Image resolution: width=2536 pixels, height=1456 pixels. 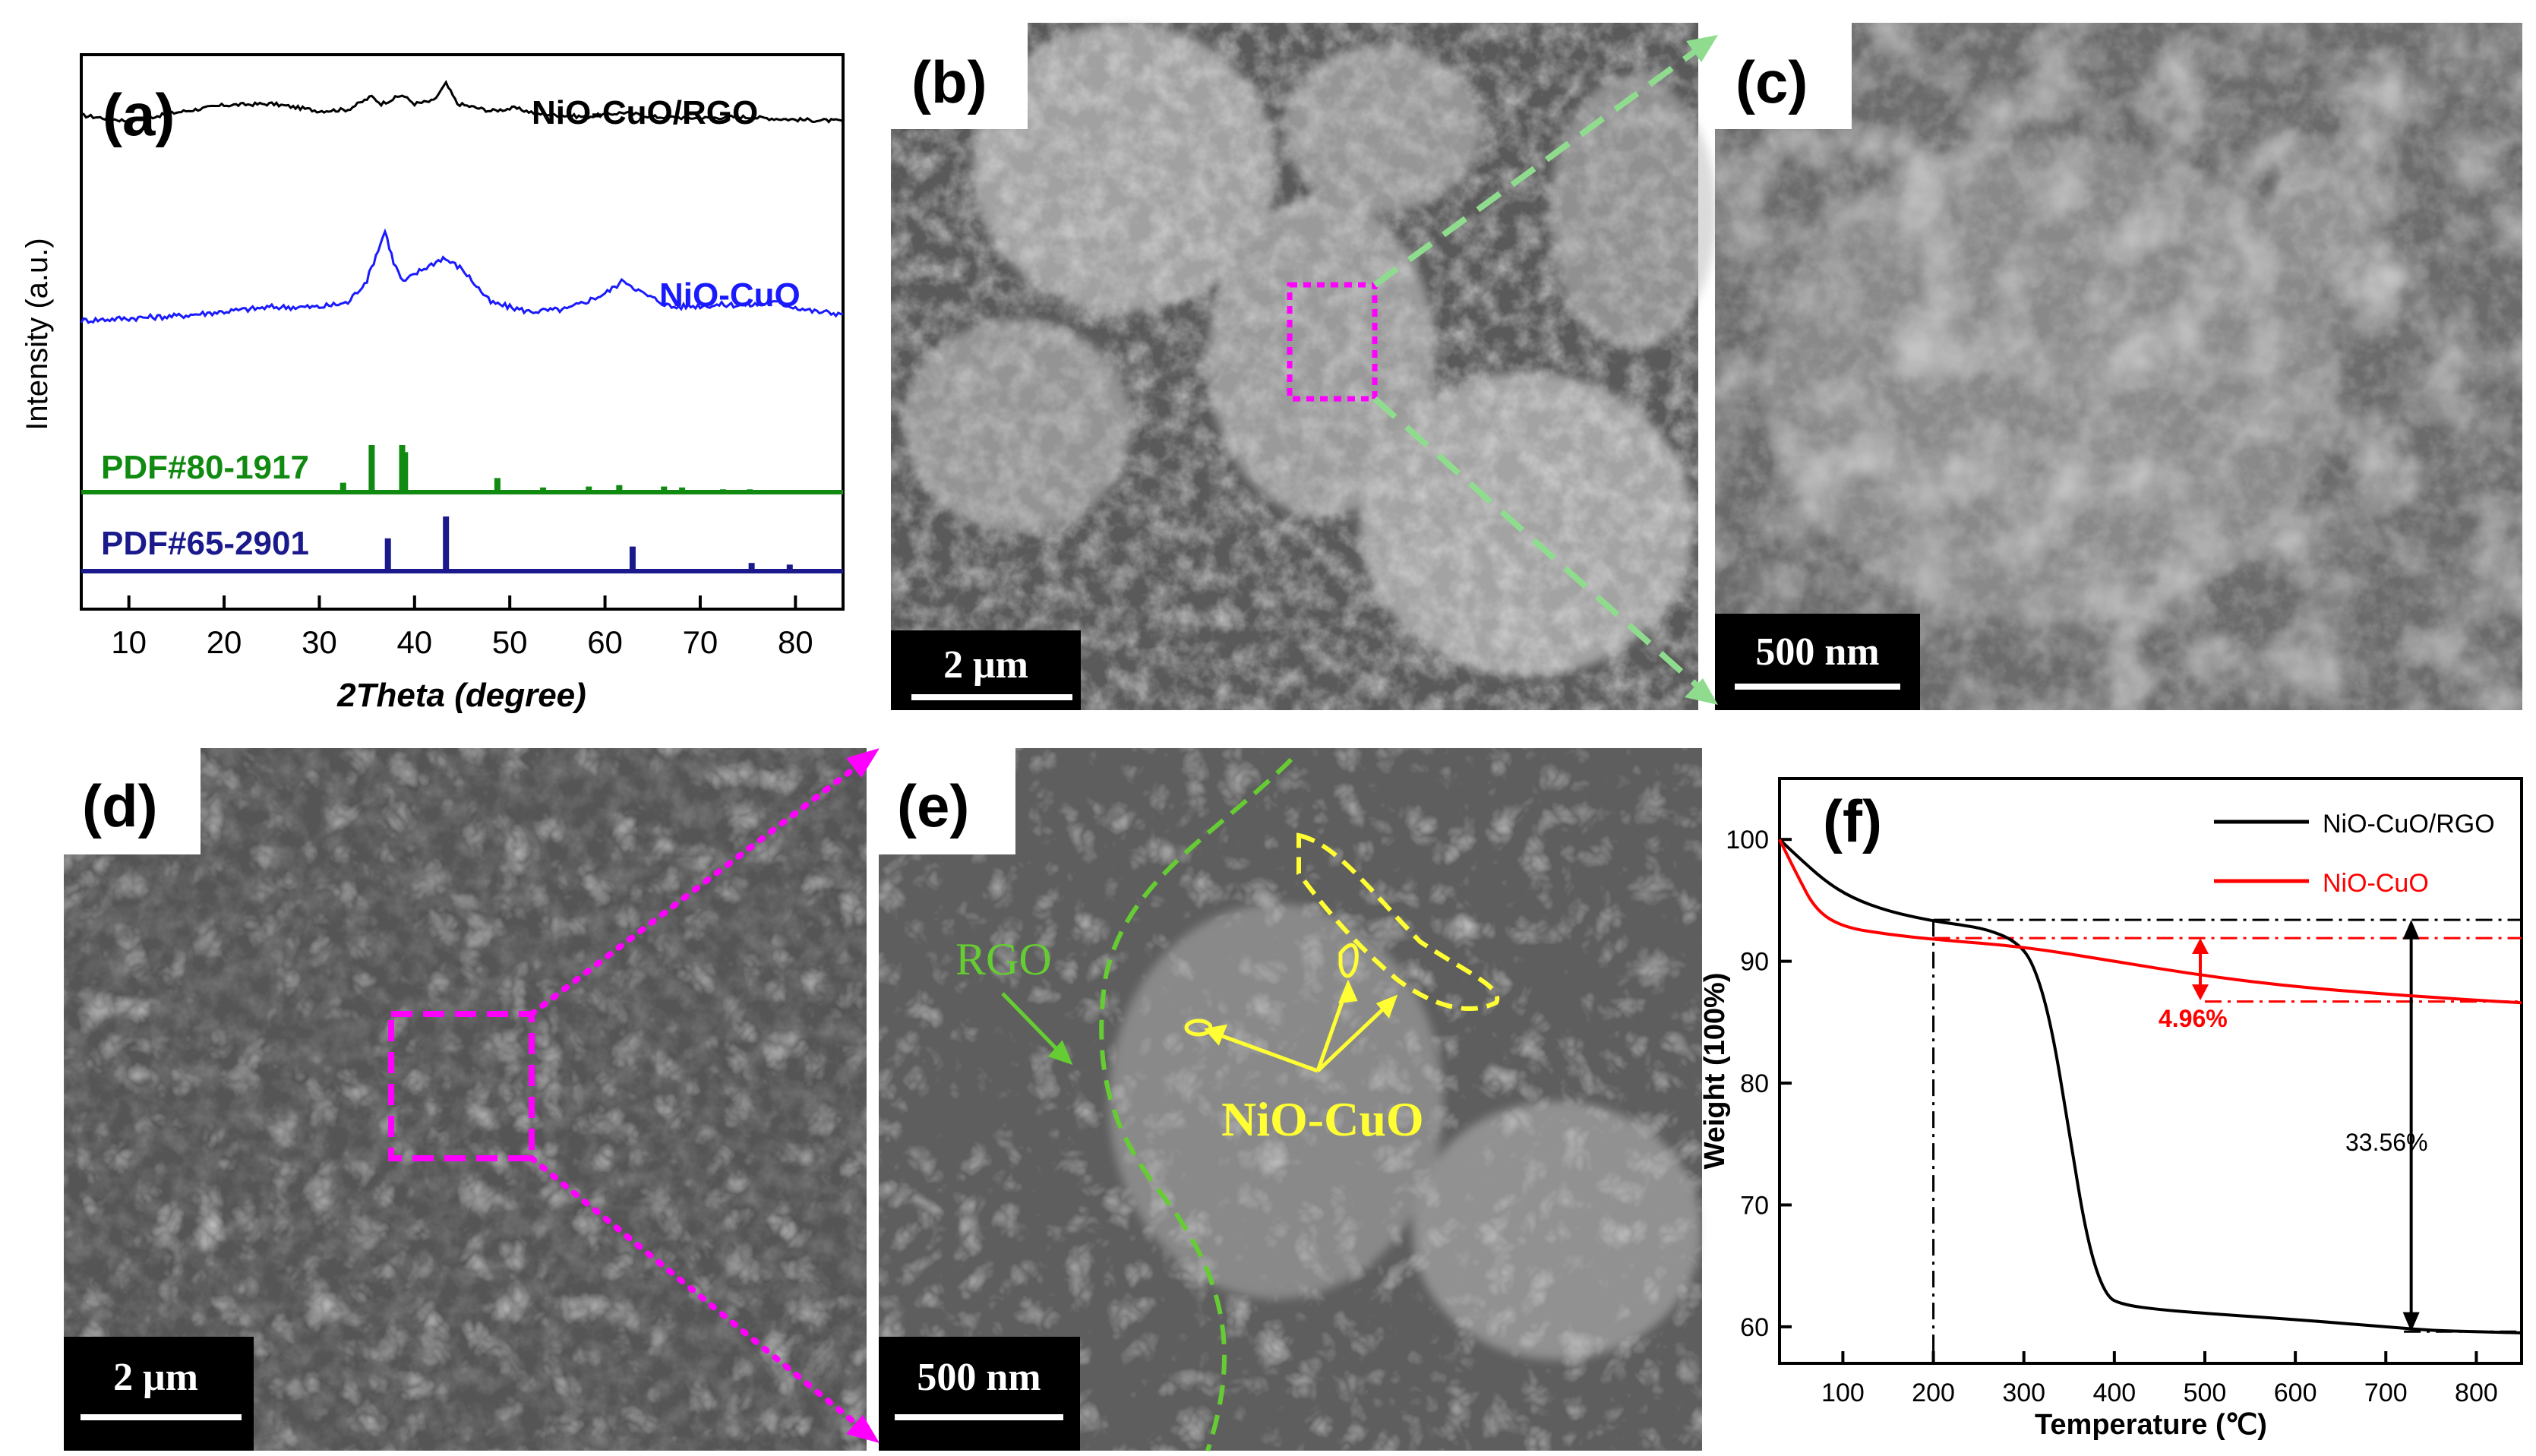 What do you see at coordinates (1817, 687) in the screenshot?
I see `scale-bar-c` at bounding box center [1817, 687].